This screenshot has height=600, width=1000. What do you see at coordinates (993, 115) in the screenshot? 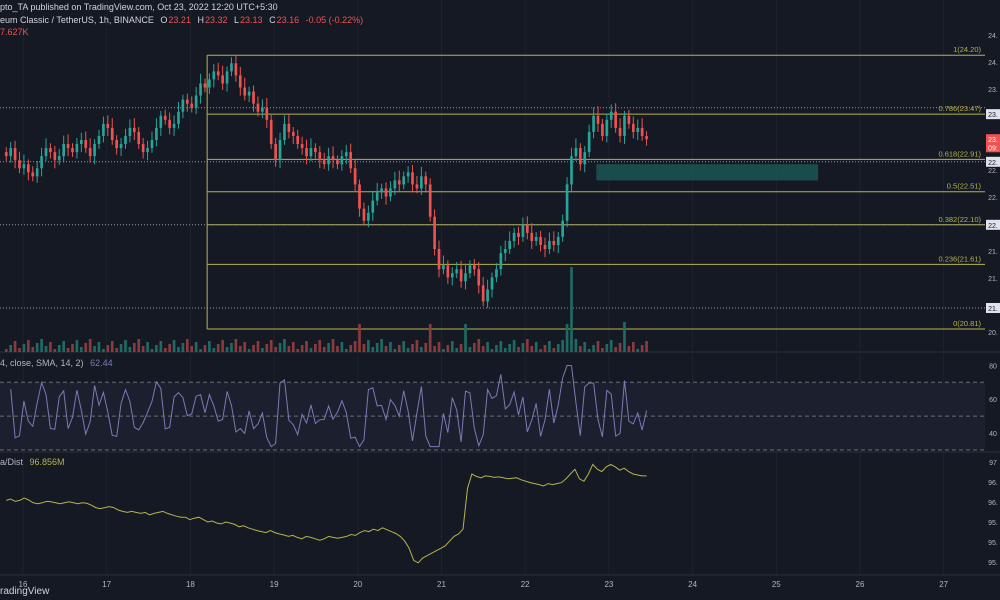
I see `price-tag-text: 23.` at bounding box center [993, 115].